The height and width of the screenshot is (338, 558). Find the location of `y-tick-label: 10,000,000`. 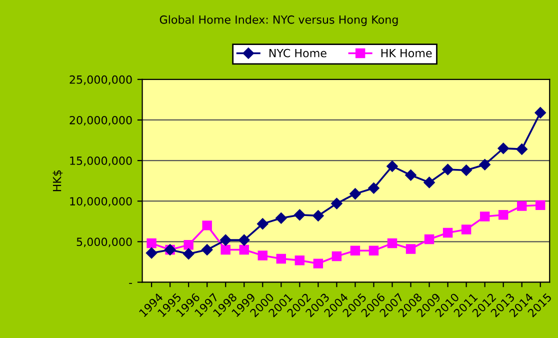

y-tick-label: 10,000,000 is located at coordinates (101, 202).